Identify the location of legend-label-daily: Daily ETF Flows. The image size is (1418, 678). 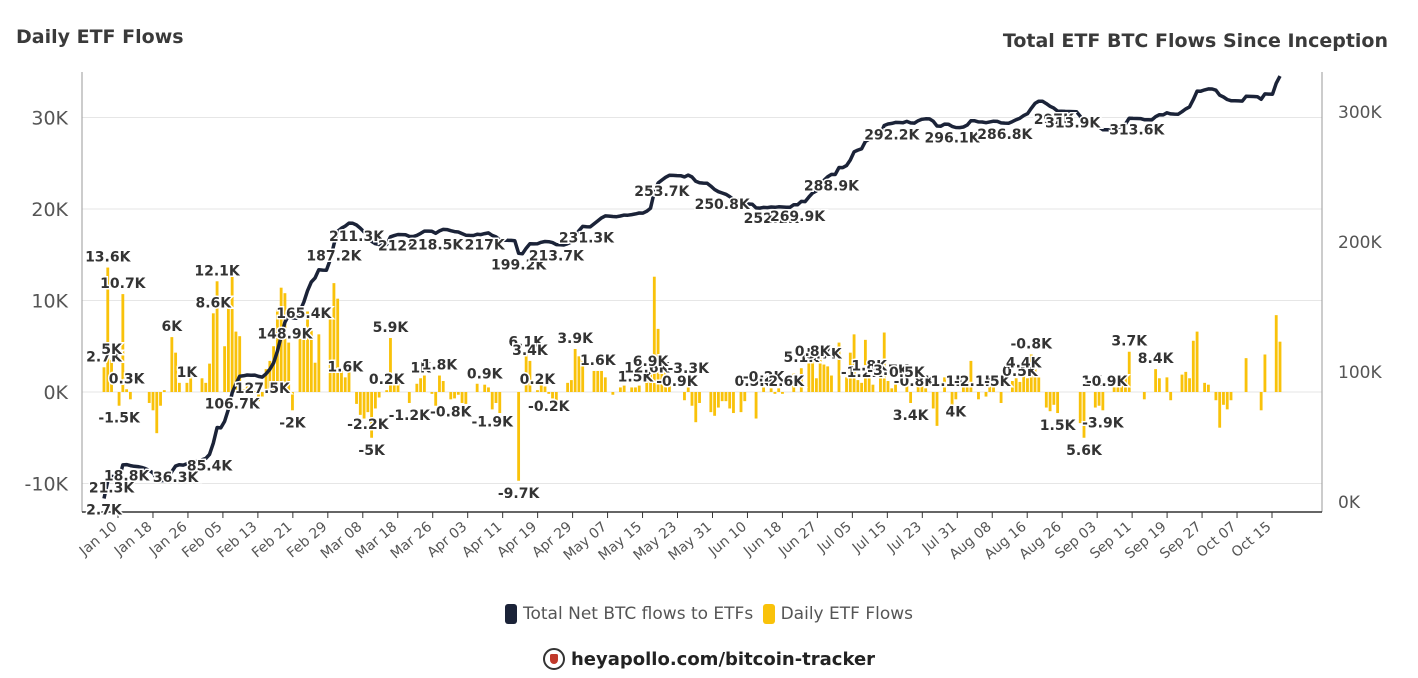
(846, 614).